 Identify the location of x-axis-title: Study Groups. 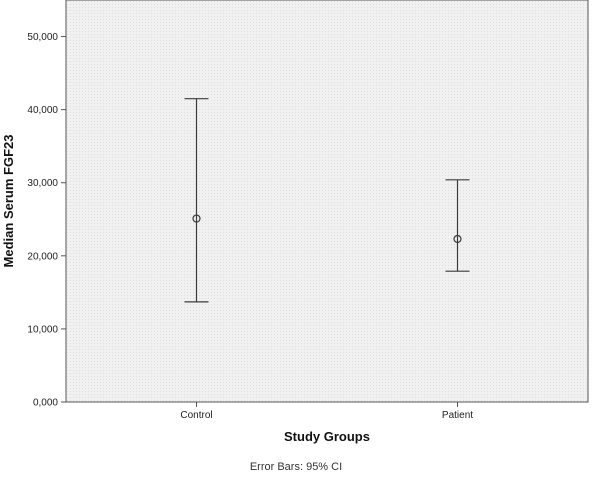
(327, 436).